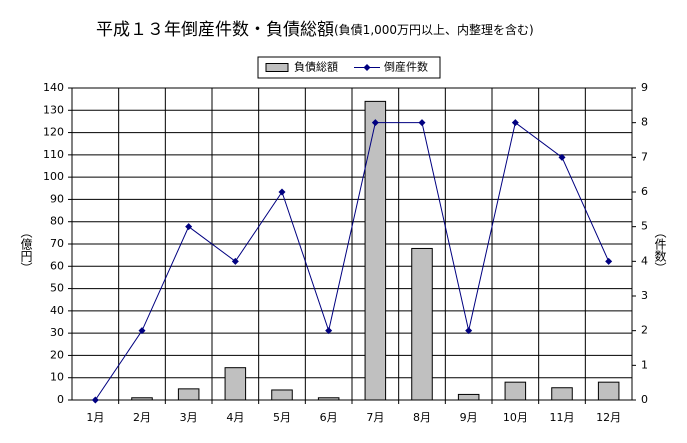 The width and height of the screenshot is (687, 443). What do you see at coordinates (95, 417) in the screenshot?
I see `x-tick-label: 1月` at bounding box center [95, 417].